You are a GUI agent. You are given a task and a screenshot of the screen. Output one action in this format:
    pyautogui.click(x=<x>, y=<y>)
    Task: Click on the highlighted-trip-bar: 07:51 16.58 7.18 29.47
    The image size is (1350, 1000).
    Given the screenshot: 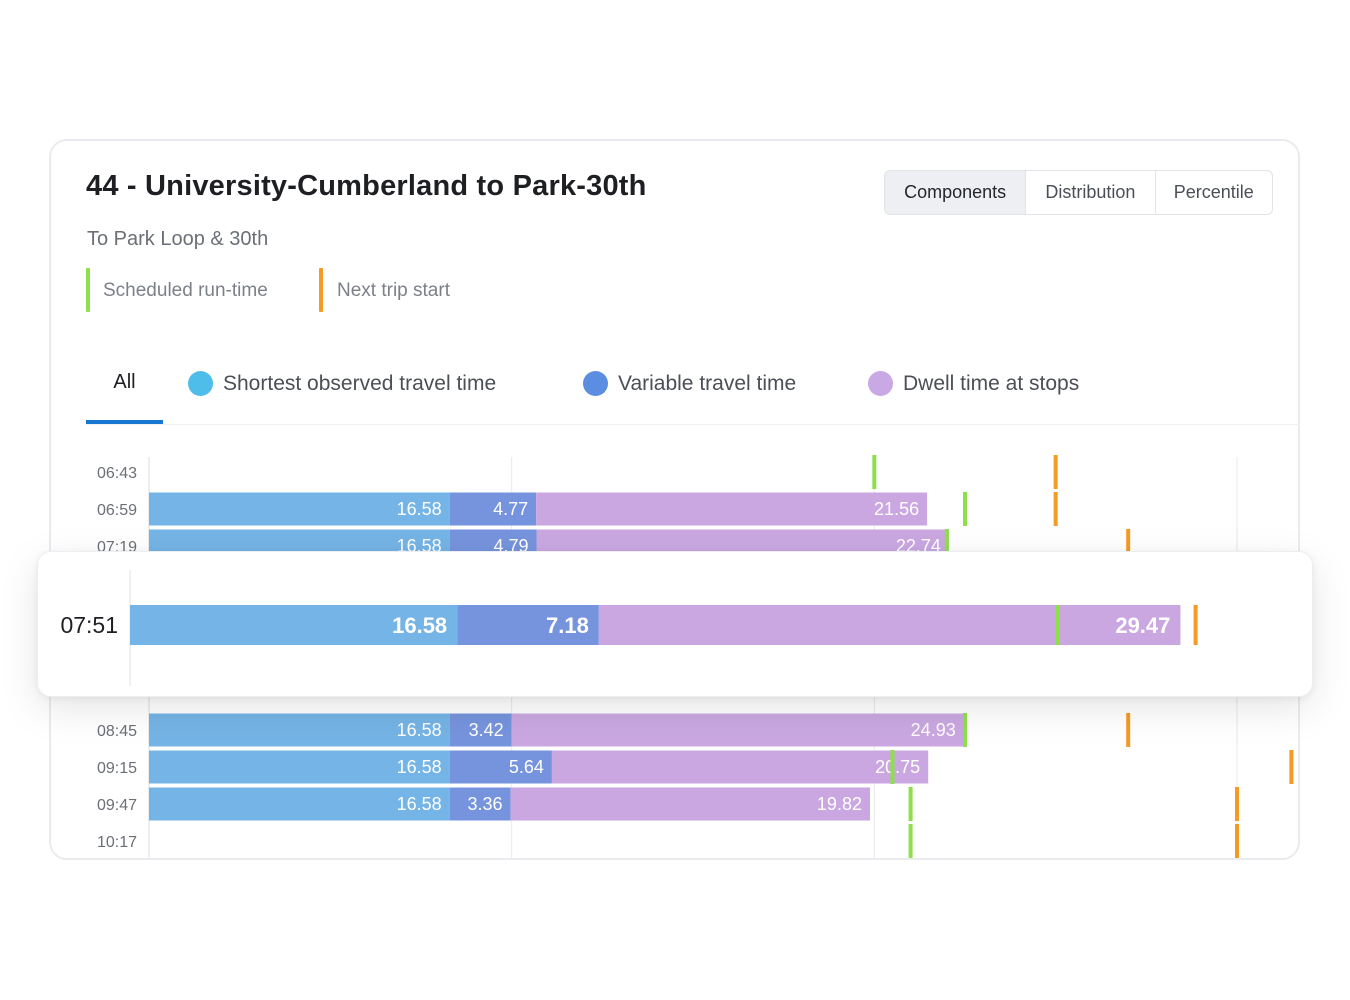 What is the action you would take?
    pyautogui.click(x=629, y=628)
    